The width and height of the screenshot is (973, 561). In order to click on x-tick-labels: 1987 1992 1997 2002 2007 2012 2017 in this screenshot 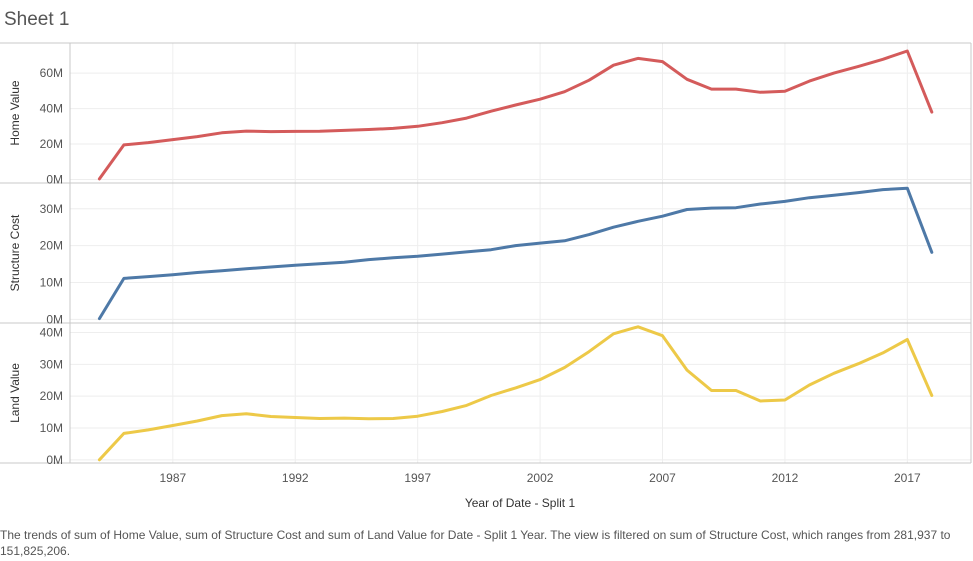, I will do `click(540, 478)`.